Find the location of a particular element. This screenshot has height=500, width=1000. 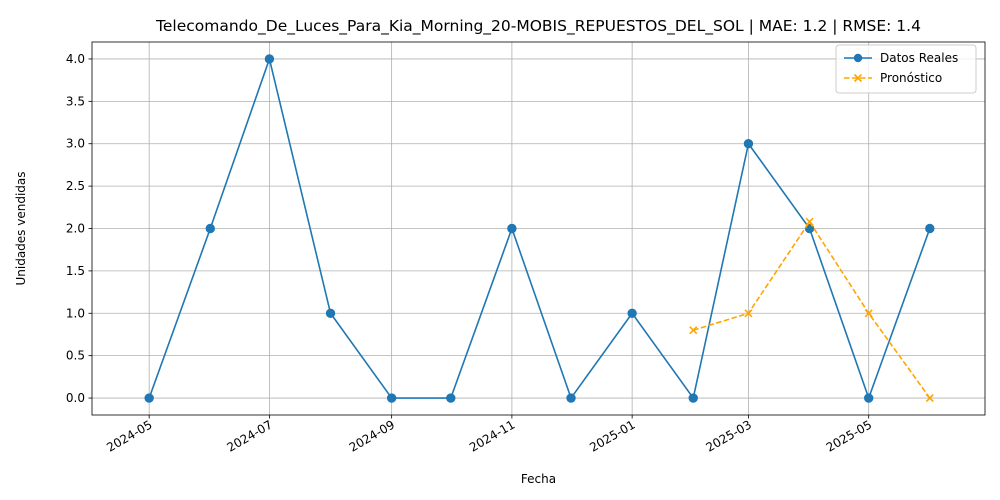

series-pronostico is located at coordinates (811, 310).